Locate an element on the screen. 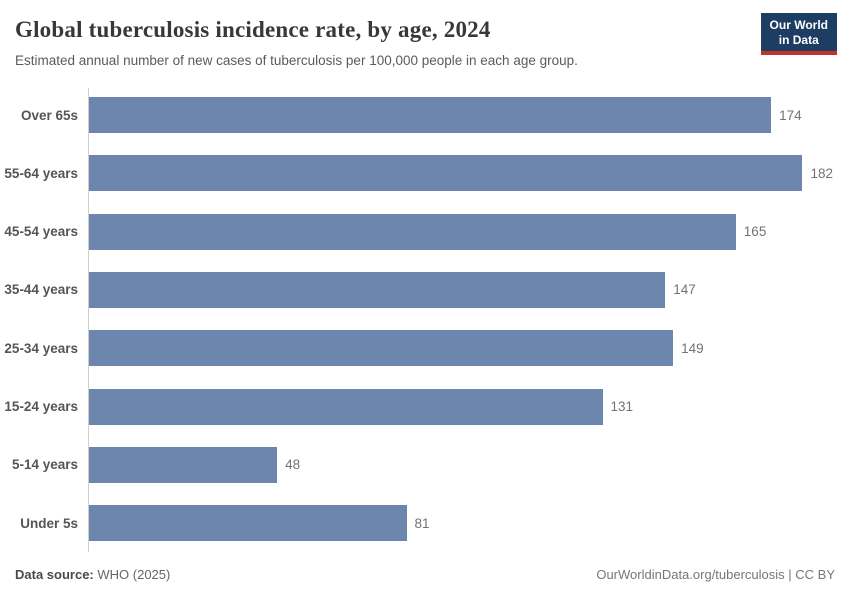  value-label: 165 is located at coordinates (755, 232).